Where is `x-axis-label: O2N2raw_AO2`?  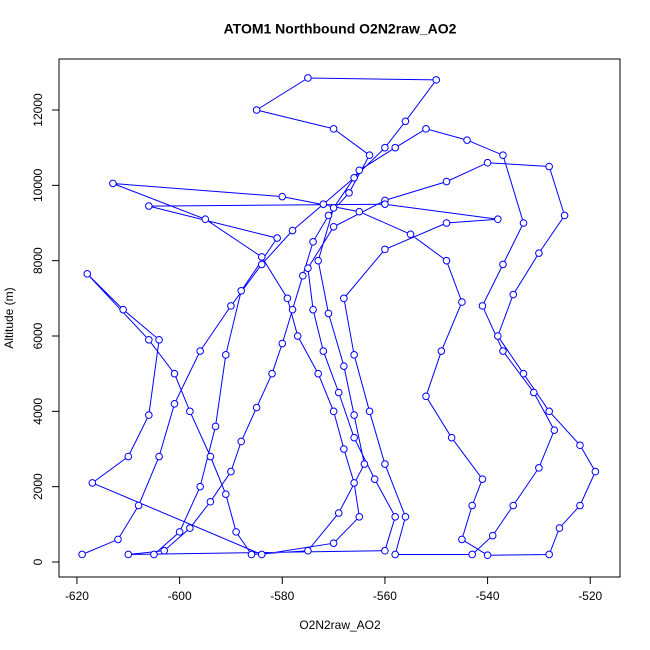 x-axis-label: O2N2raw_AO2 is located at coordinates (340, 625).